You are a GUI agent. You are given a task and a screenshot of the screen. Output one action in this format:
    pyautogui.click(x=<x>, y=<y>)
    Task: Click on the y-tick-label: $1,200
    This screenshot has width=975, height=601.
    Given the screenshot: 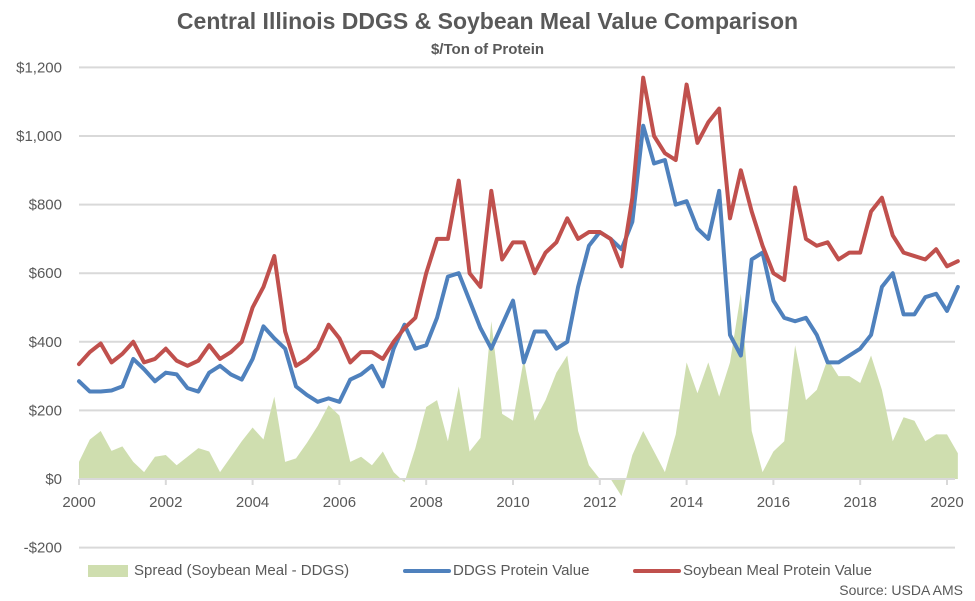 What is the action you would take?
    pyautogui.click(x=39, y=67)
    